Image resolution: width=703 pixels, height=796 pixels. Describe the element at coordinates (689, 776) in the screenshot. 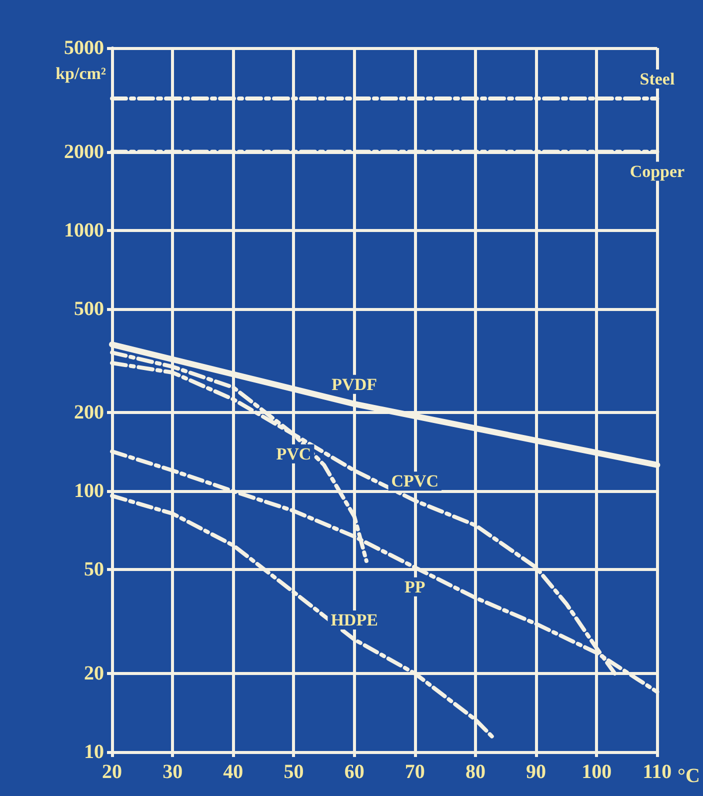

I see `x-axis-title: °C` at that location.